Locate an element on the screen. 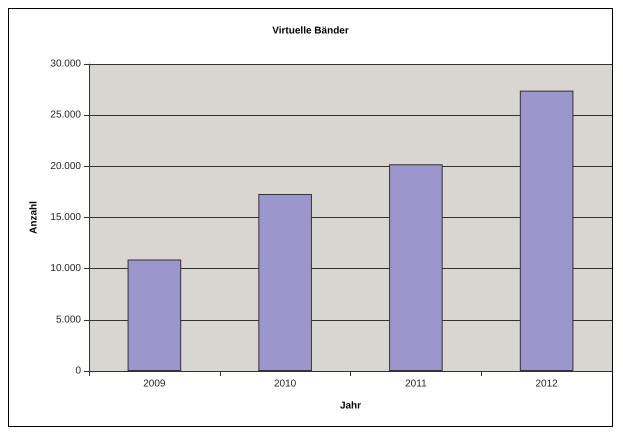 This screenshot has height=437, width=623. y-tick-label: 30.000 is located at coordinates (66, 64).